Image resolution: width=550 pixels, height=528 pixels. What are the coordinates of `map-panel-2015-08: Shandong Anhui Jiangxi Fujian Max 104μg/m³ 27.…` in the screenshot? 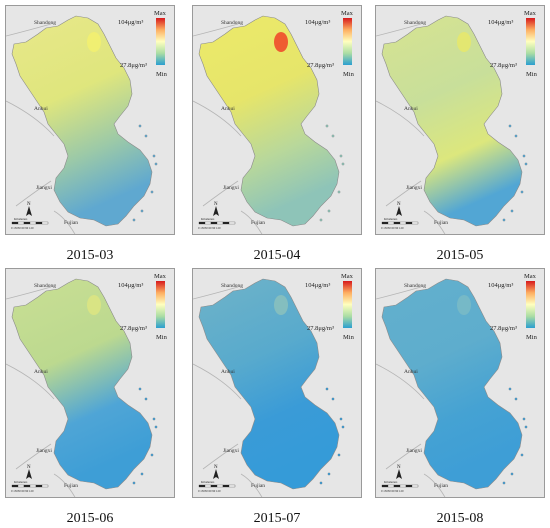 It's located at (460, 383).